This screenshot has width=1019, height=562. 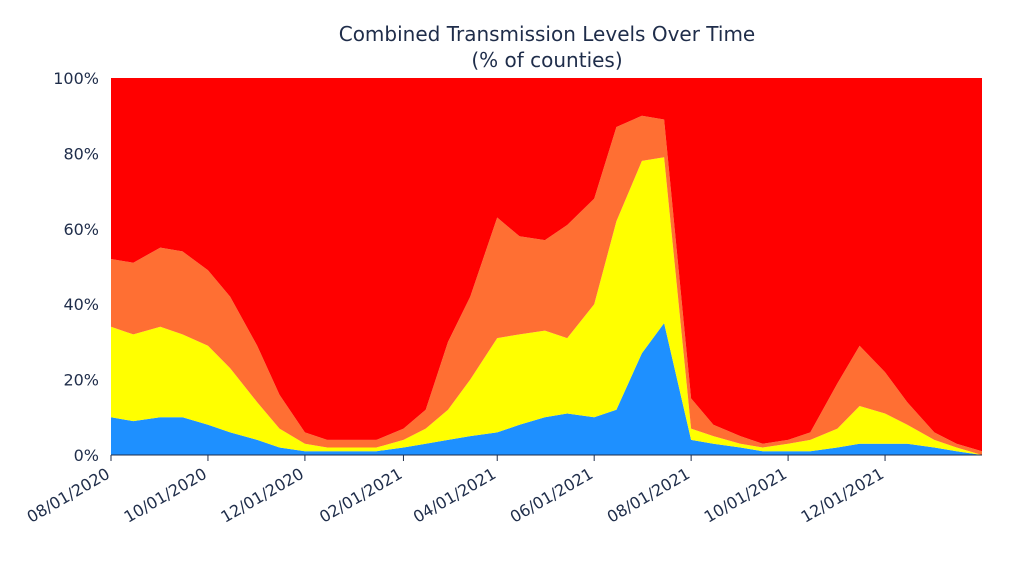 I want to click on chart-title: Combined Transmission Levels Over Time, so click(x=547, y=34).